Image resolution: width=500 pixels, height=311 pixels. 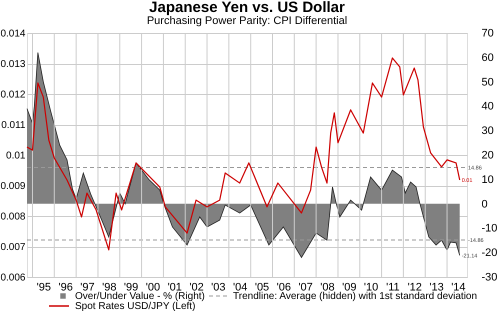 I want to click on text: Trendline: Average (hidden) with 1st standard deviation, so click(x=355, y=296).